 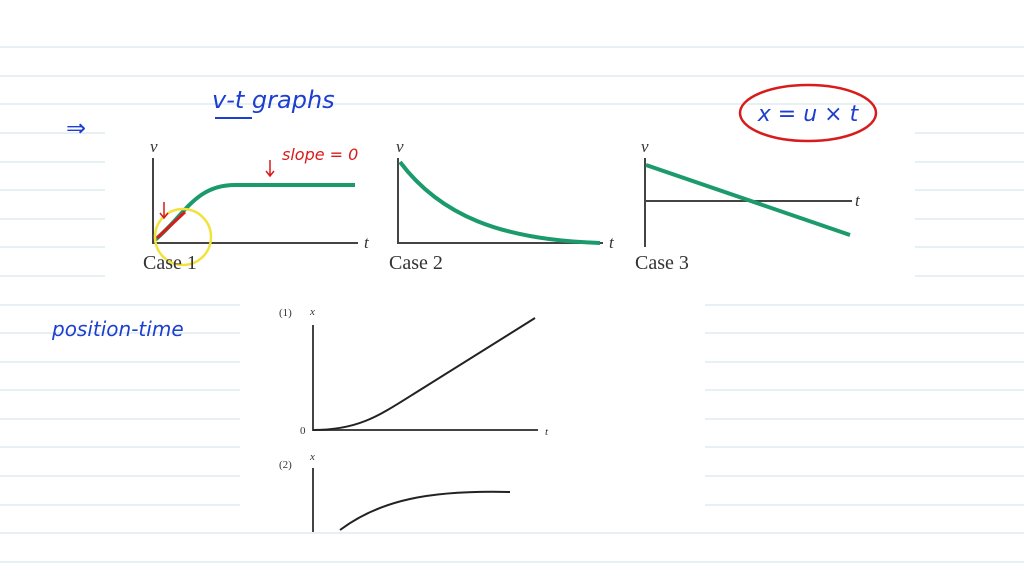 What do you see at coordinates (320, 154) in the screenshot?
I see `slope-note: slope = 0` at bounding box center [320, 154].